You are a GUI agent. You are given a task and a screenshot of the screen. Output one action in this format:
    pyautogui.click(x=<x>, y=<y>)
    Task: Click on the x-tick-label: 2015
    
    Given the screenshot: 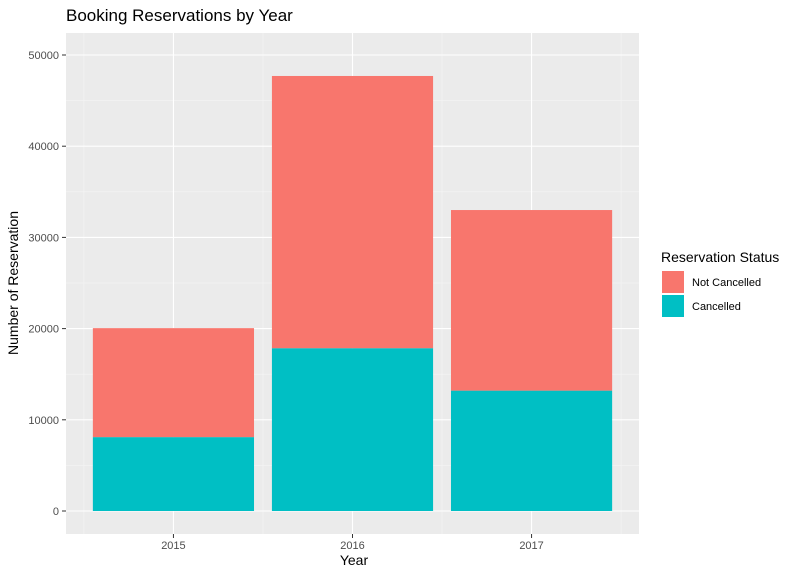 What is the action you would take?
    pyautogui.click(x=173, y=546)
    